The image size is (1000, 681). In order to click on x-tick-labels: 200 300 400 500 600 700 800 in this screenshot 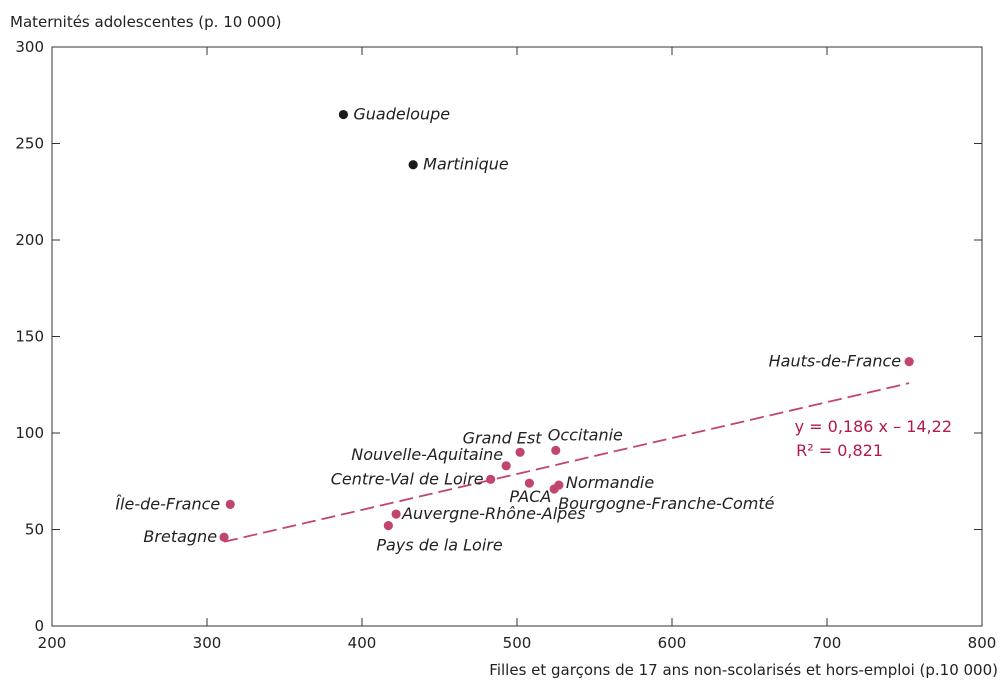, I will do `click(517, 643)`.